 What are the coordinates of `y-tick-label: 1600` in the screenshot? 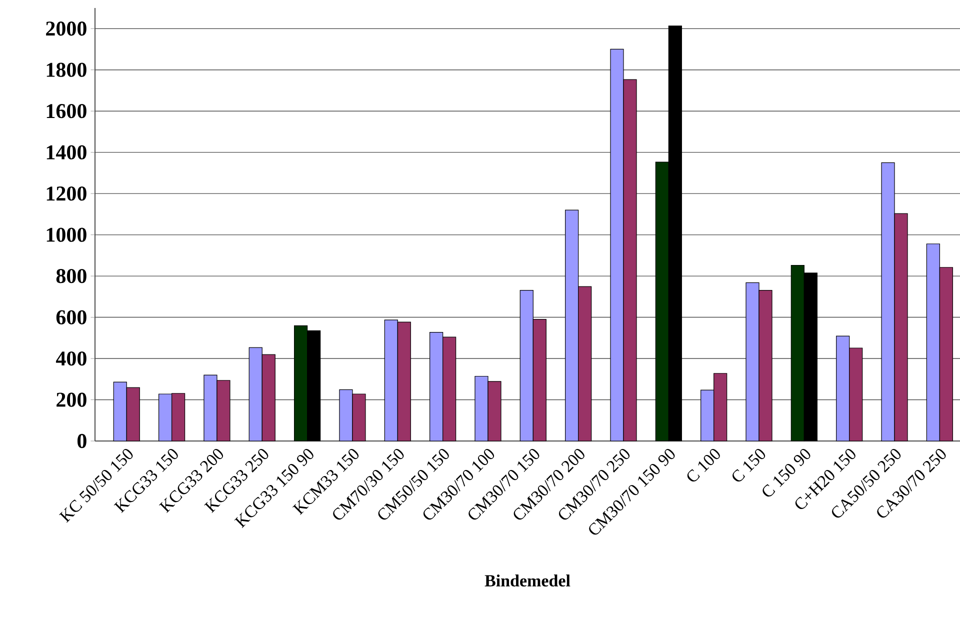 It's located at (66, 111).